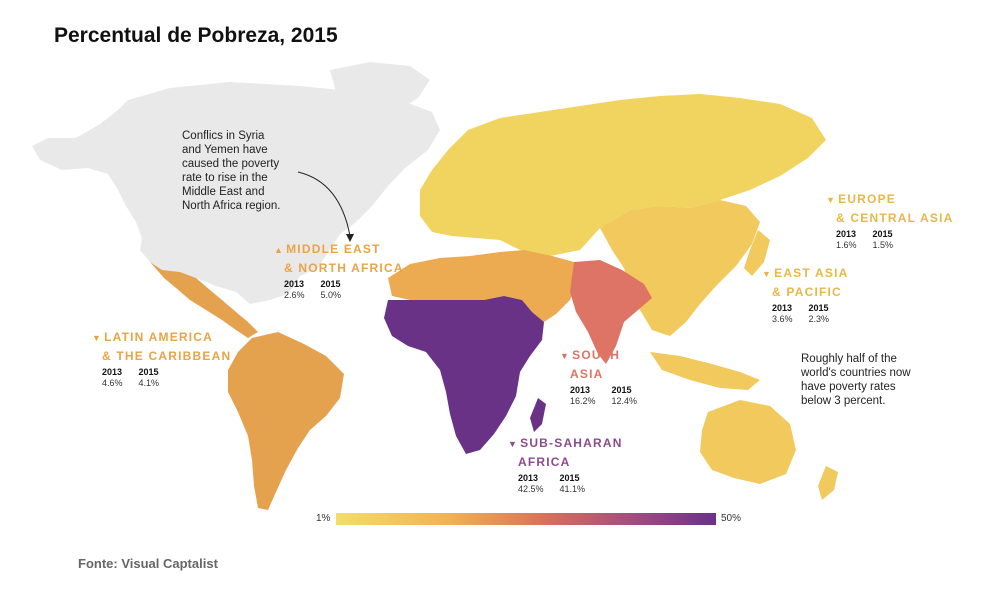 The height and width of the screenshot is (597, 1000). I want to click on map-title: Percentual de Pobreza, 2015, so click(196, 35).